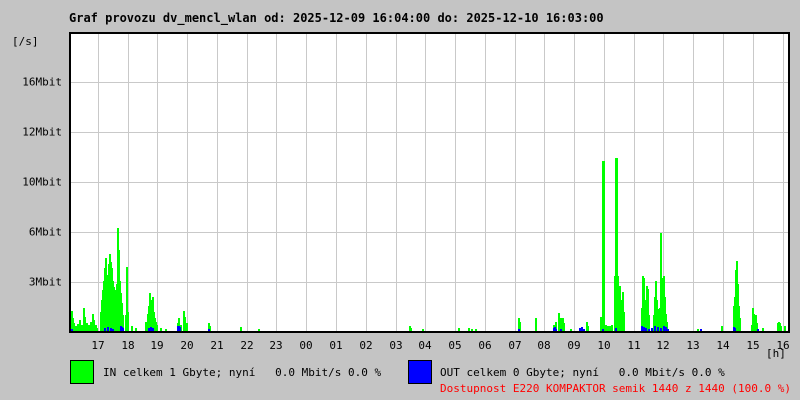 Image resolution: width=800 pixels, height=400 pixels. Describe the element at coordinates (663, 345) in the screenshot. I see `x-tick-label: 12` at that location.